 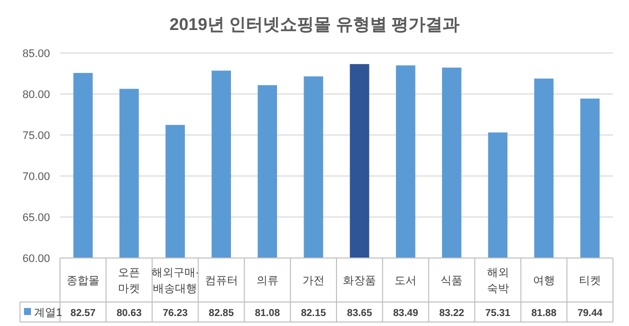 What do you see at coordinates (83, 313) in the screenshot?
I see `data-label: 82.57` at bounding box center [83, 313].